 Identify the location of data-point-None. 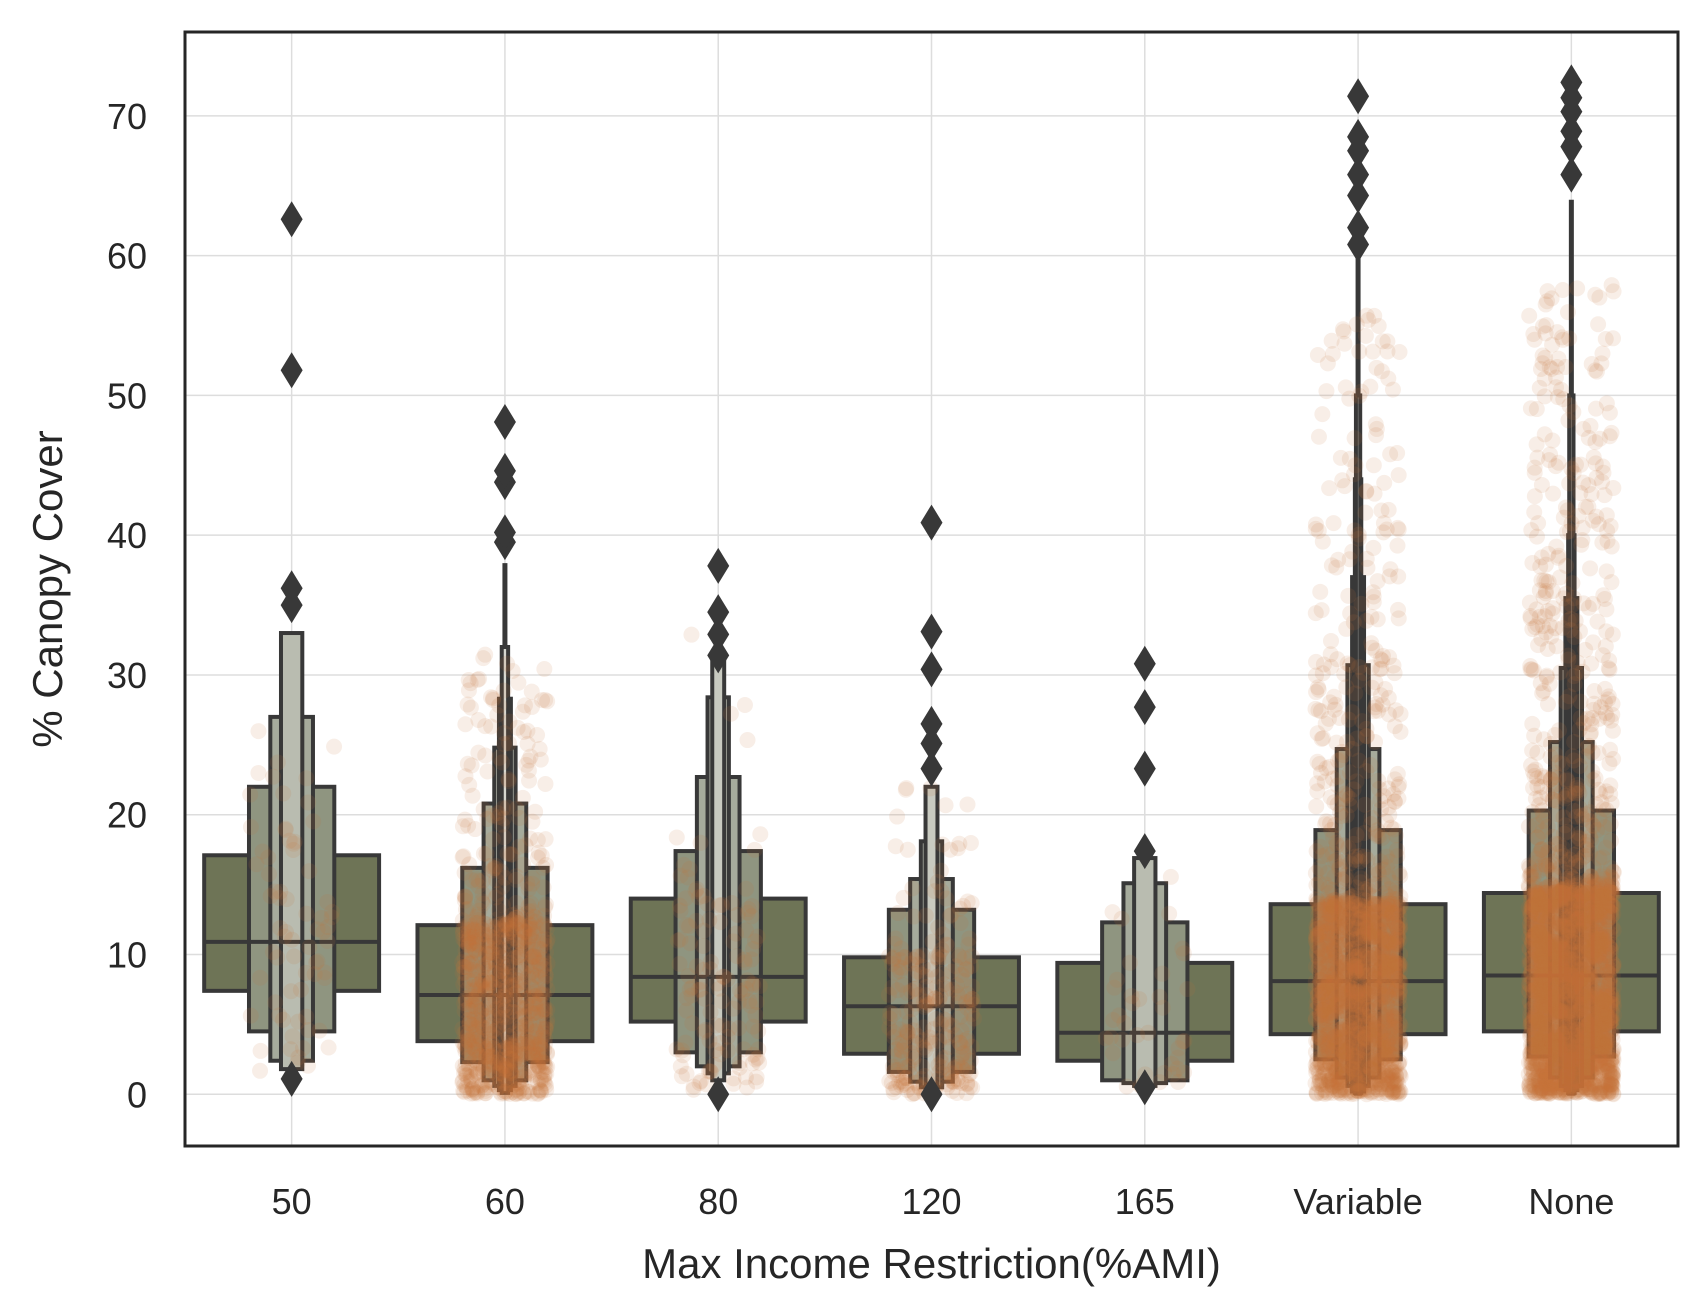
(1537, 752).